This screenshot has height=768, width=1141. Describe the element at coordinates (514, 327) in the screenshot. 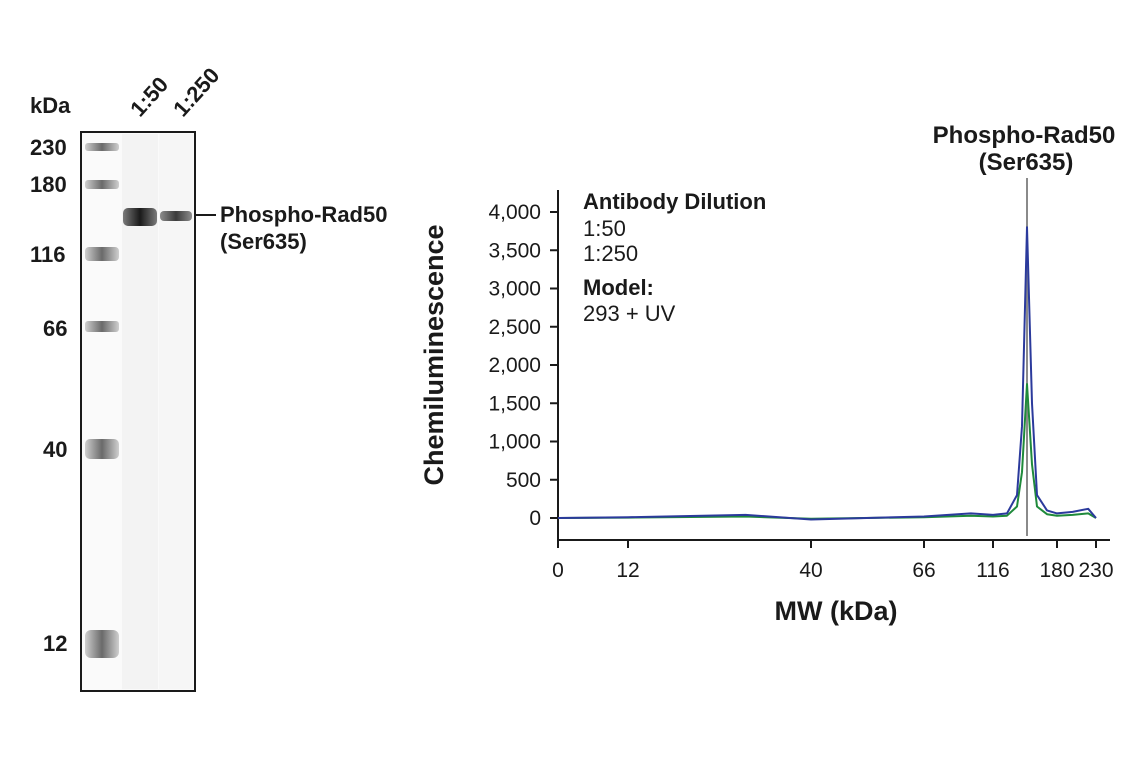

I see `y-tick-label: 2,500` at that location.